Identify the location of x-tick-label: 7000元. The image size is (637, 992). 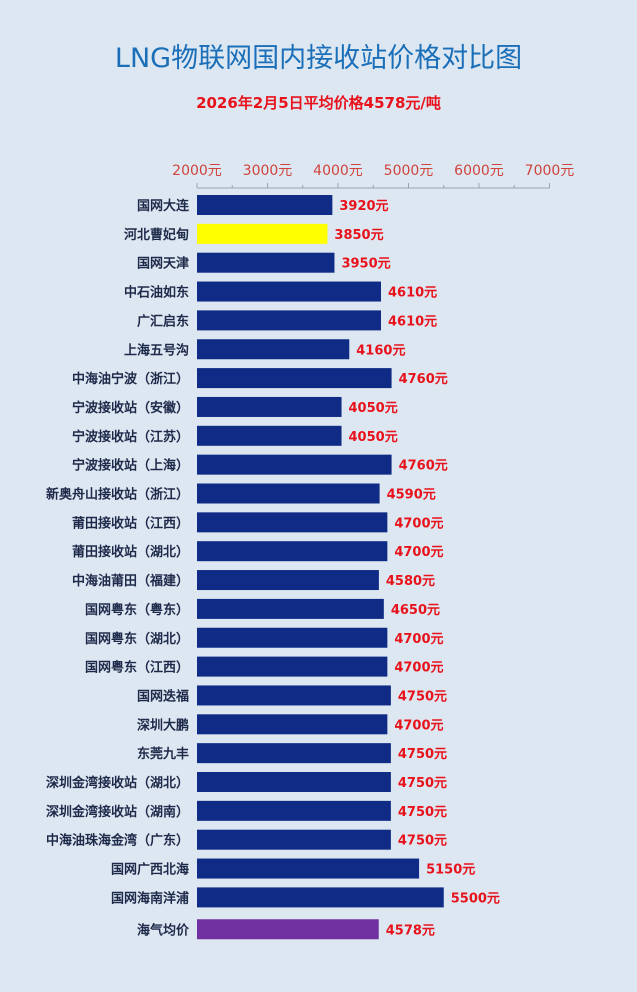
(550, 171).